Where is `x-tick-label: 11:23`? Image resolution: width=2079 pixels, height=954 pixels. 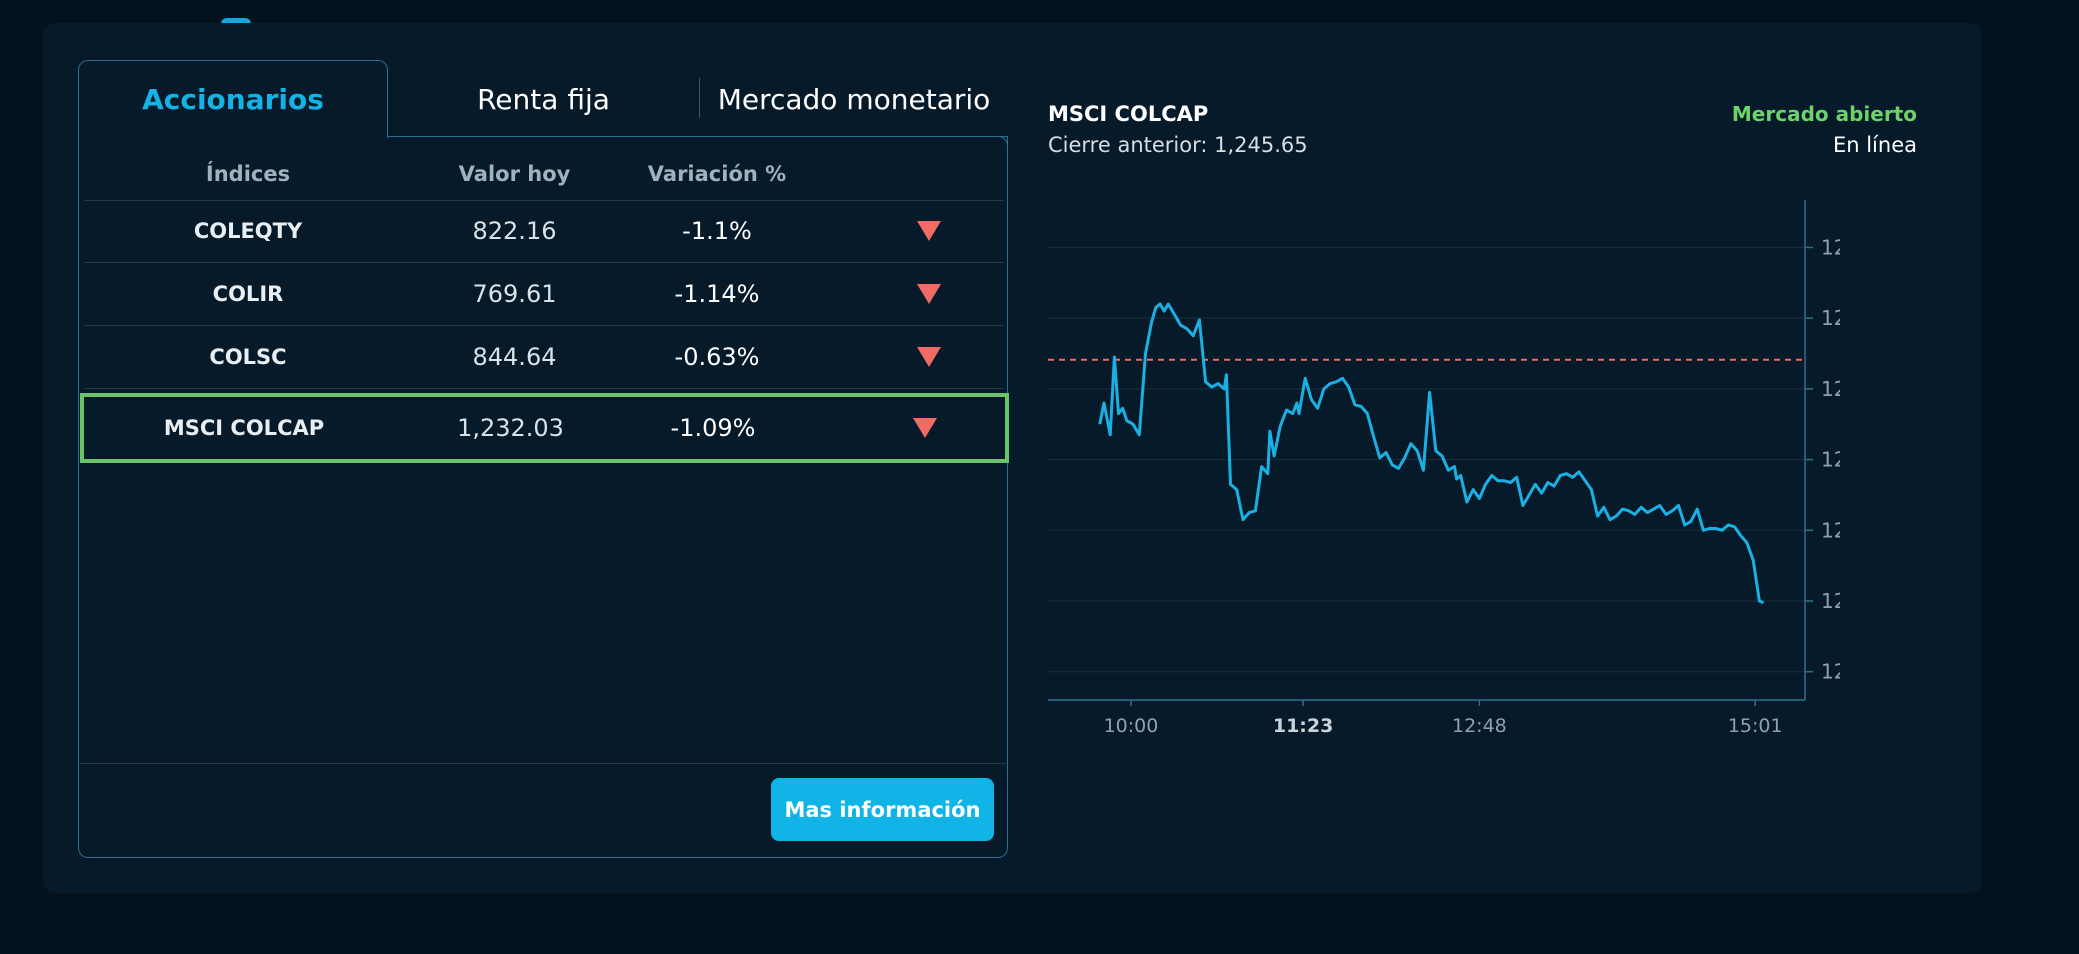
x-tick-label: 11:23 is located at coordinates (1303, 726).